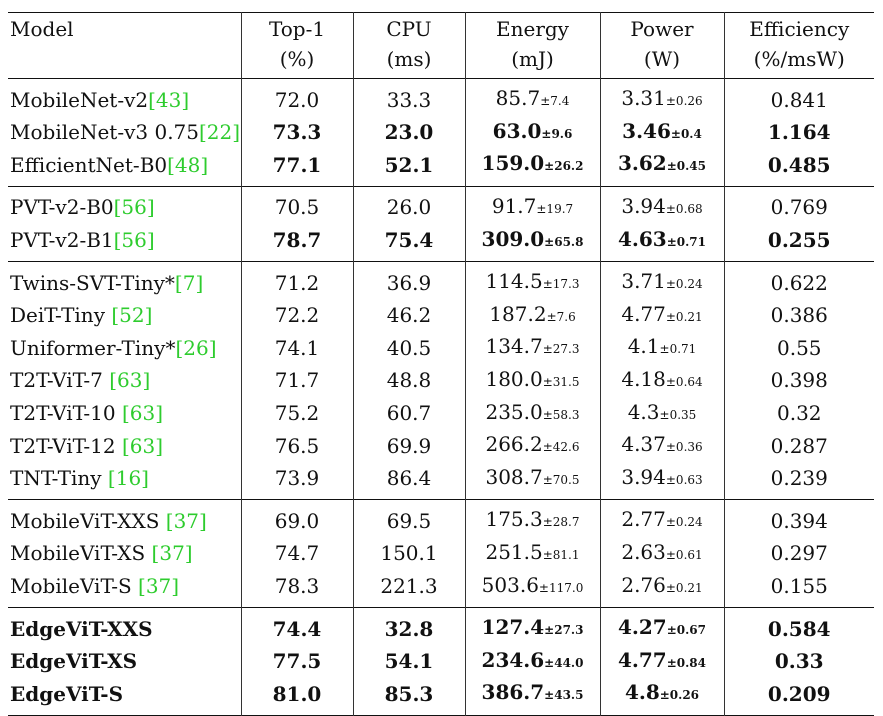 The width and height of the screenshot is (883, 716). I want to click on cell-energy-std: ±31.5, so click(561, 381).